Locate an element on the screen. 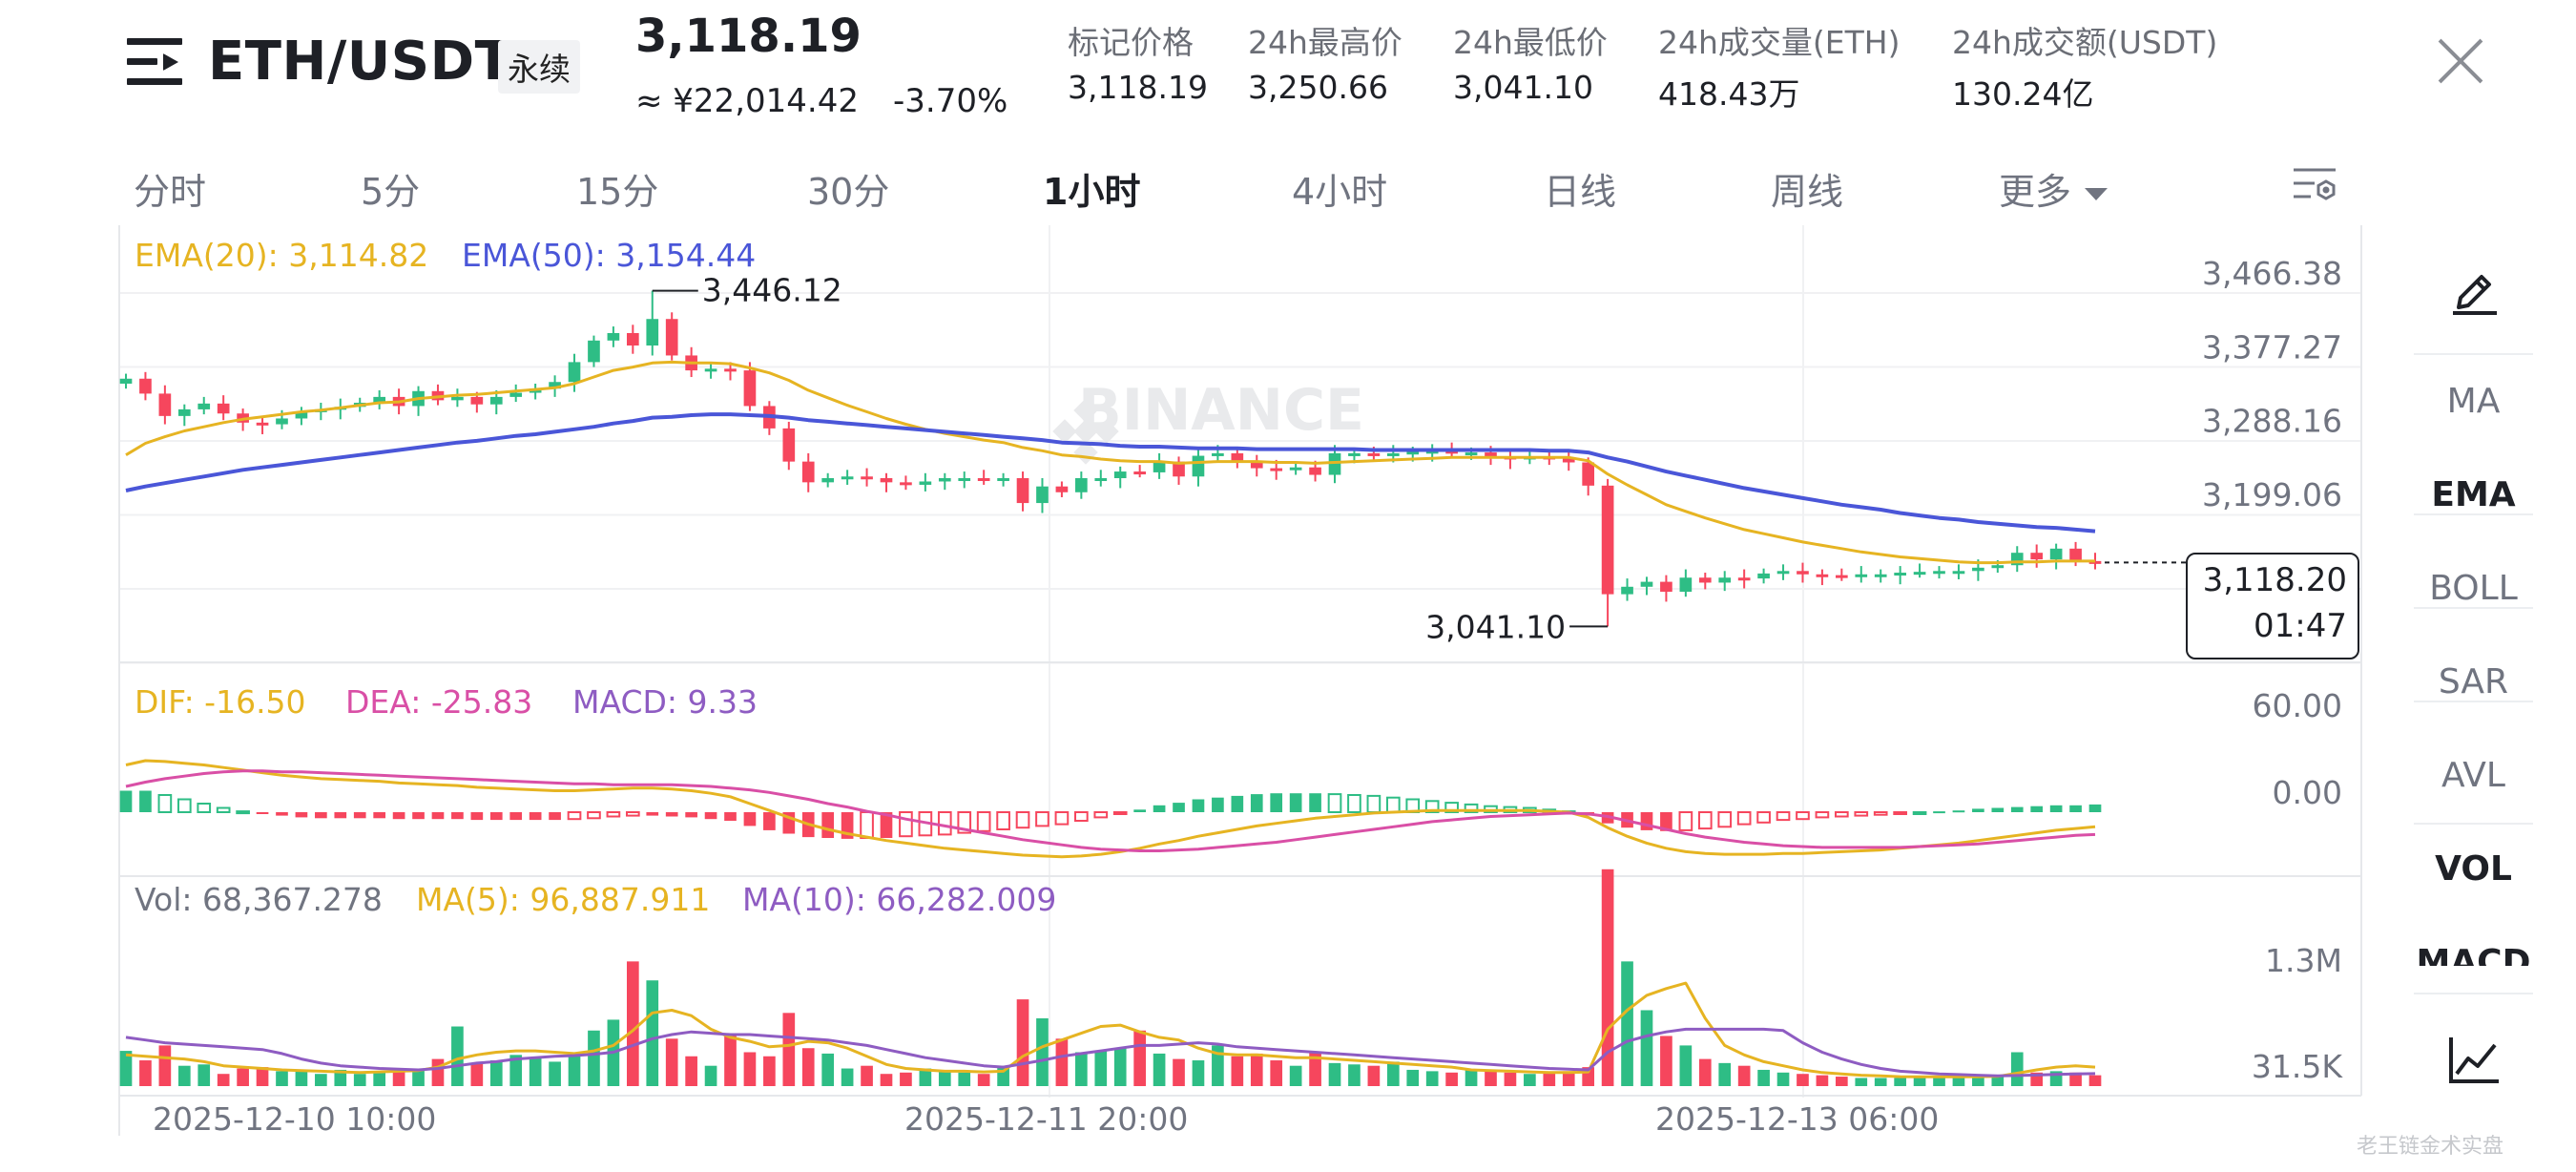  tab-more: 更多 is located at coordinates (2054, 188).